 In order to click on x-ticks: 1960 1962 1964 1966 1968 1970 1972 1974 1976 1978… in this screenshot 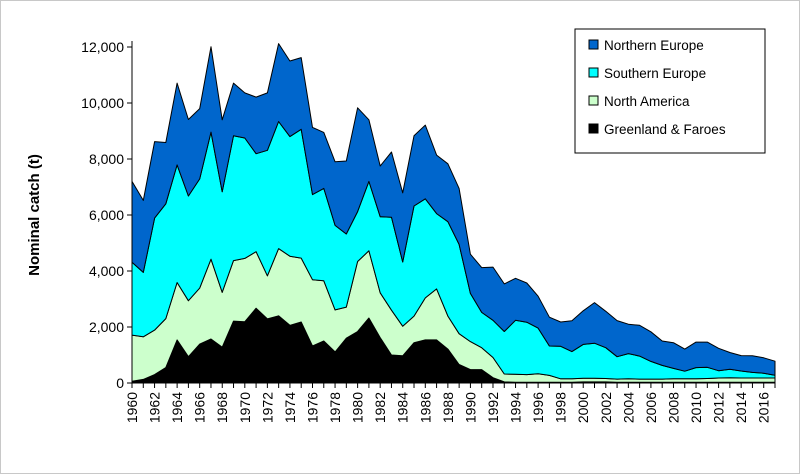, I will do `click(450, 403)`.